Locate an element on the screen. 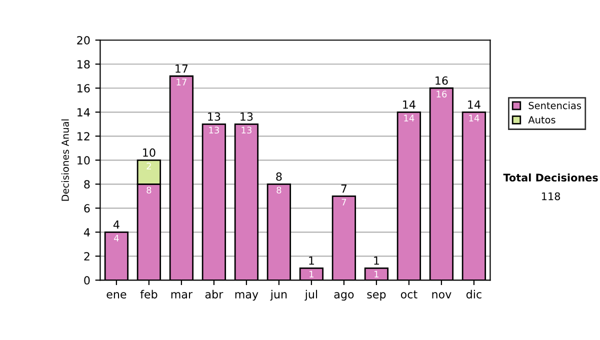  y-tick-label: 14 is located at coordinates (84, 112).